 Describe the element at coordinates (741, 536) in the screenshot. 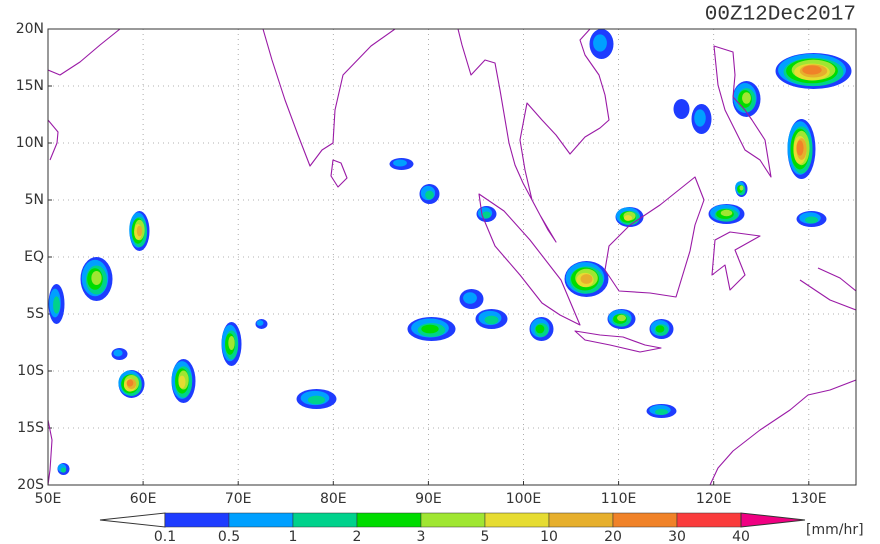

I see `colorbar-label: 40` at that location.